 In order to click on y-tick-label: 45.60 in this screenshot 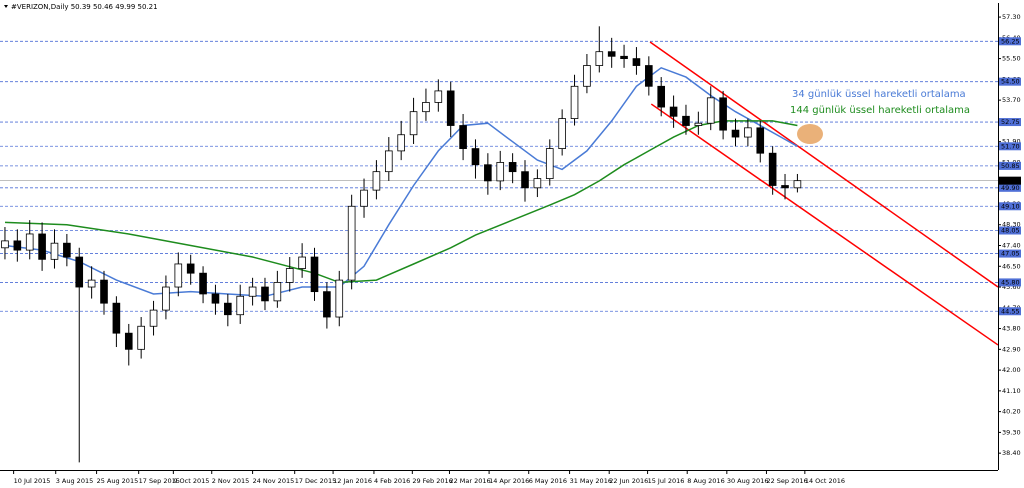, I will do `click(1011, 287)`.